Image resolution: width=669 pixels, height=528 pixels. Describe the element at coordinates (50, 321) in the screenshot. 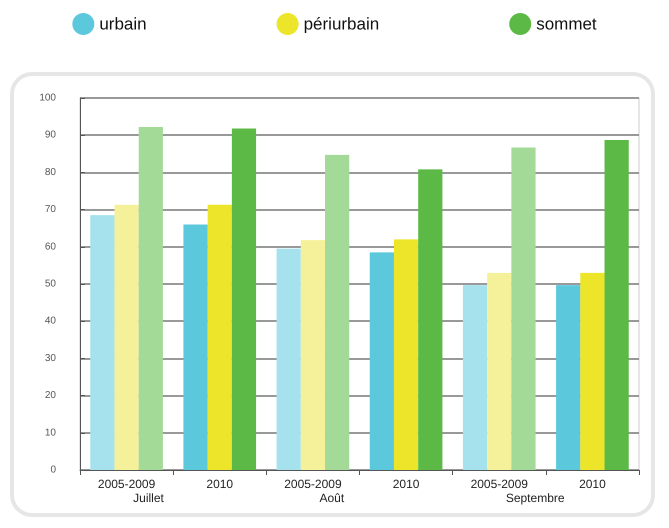

I see `y-tick-label: 40` at that location.